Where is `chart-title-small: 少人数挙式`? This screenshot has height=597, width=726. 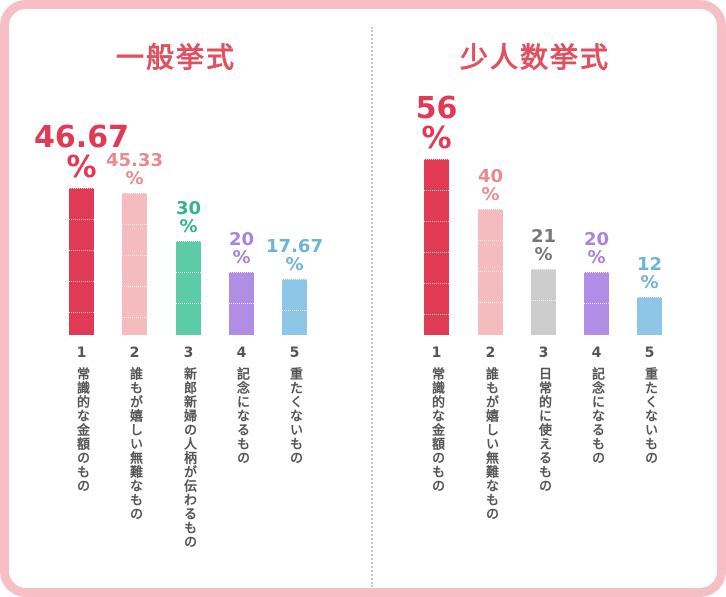
chart-title-small: 少人数挙式 is located at coordinates (534, 57).